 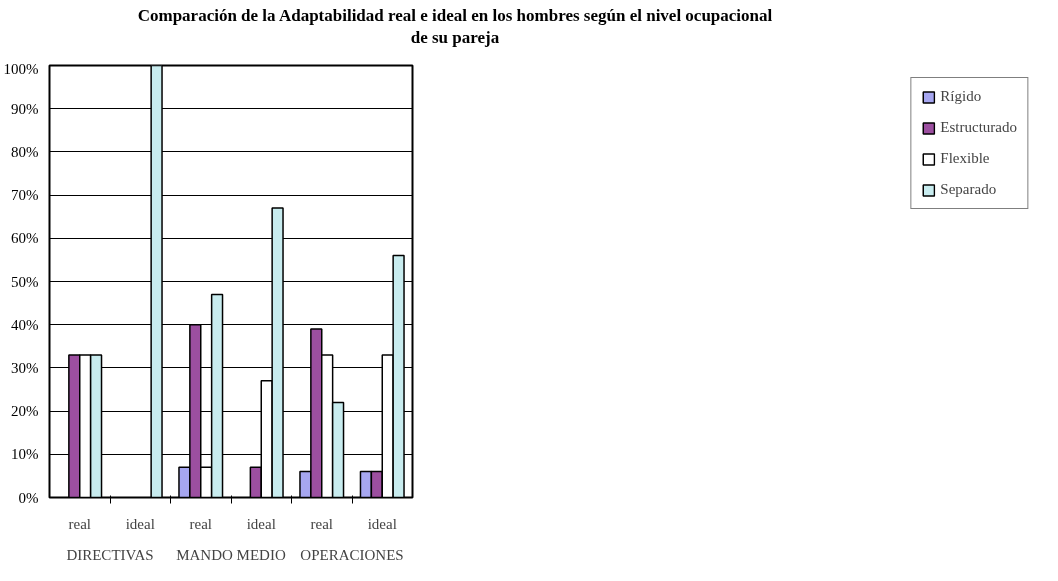 What do you see at coordinates (25, 367) in the screenshot?
I see `y-tick-label: 30%` at bounding box center [25, 367].